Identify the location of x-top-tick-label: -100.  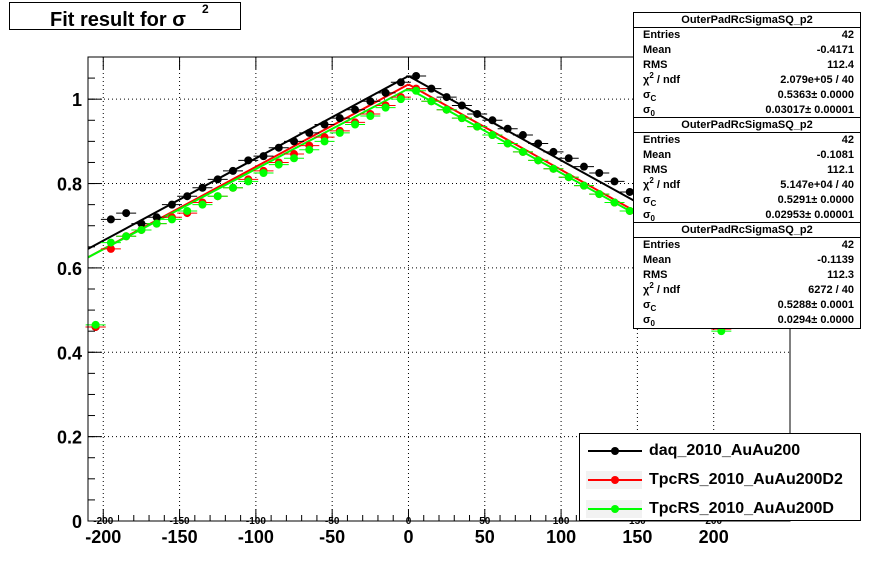
(256, 521).